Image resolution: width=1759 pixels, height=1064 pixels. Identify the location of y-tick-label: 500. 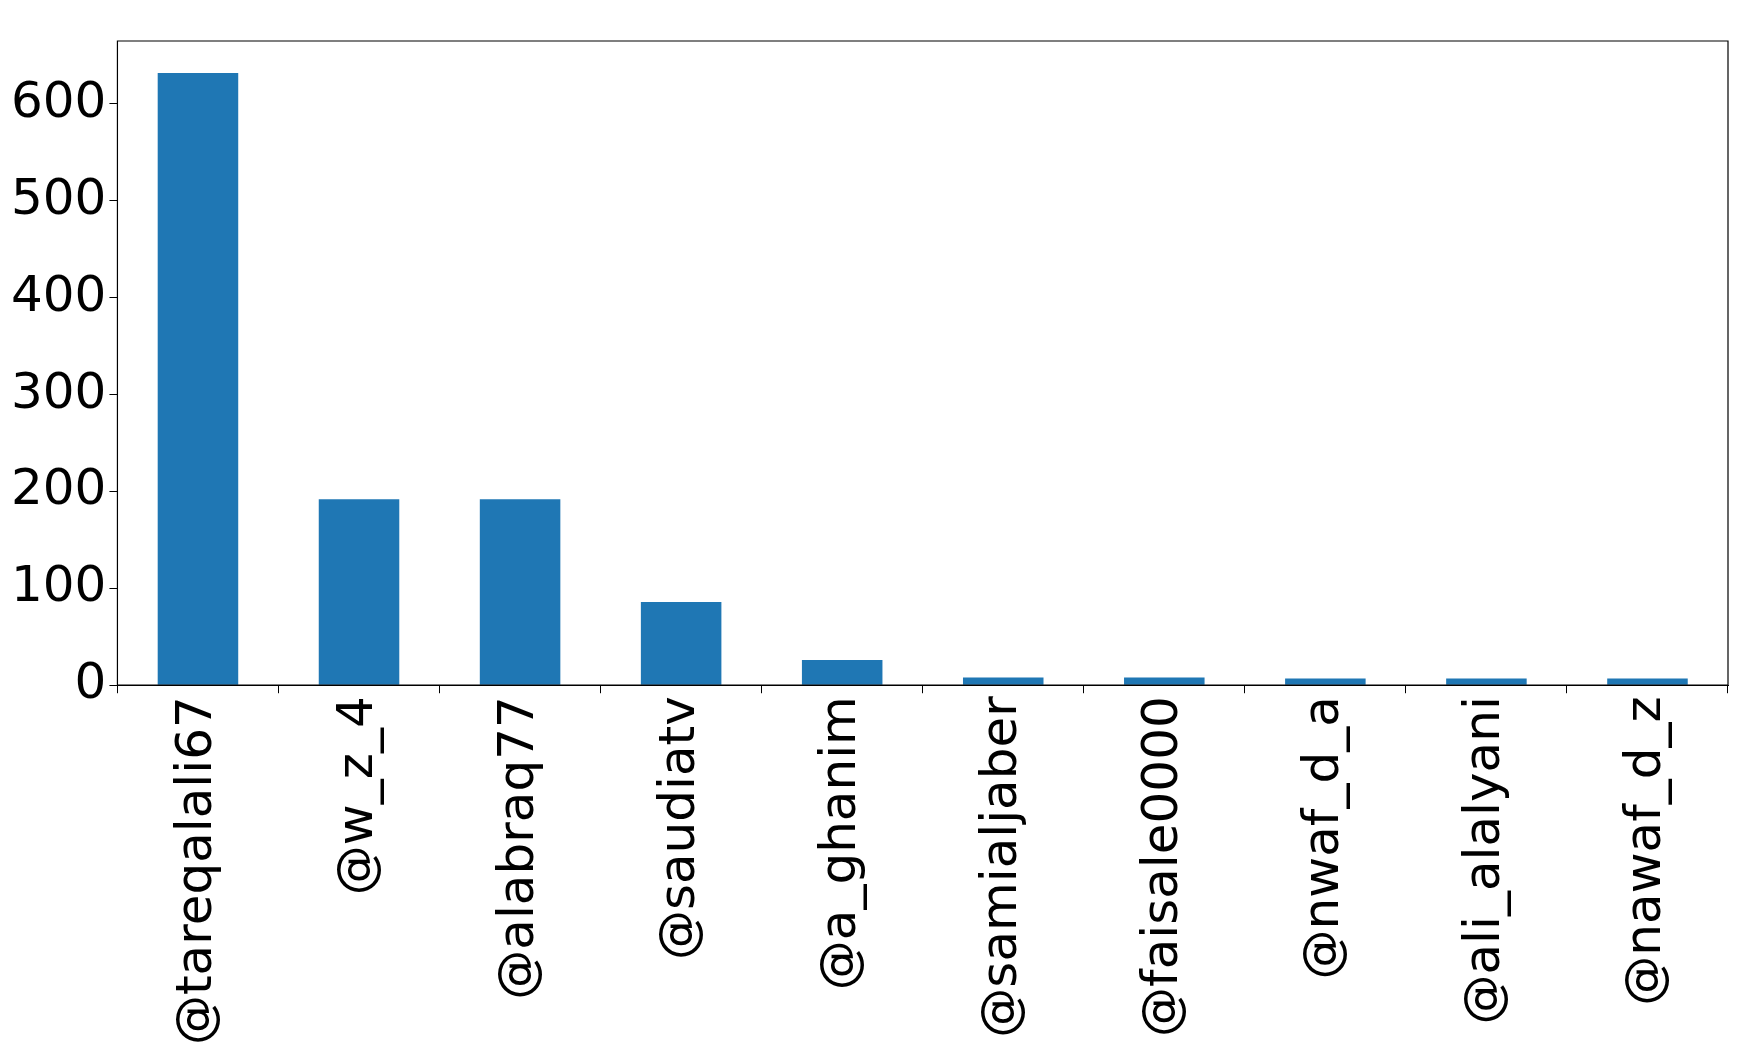
(59, 196).